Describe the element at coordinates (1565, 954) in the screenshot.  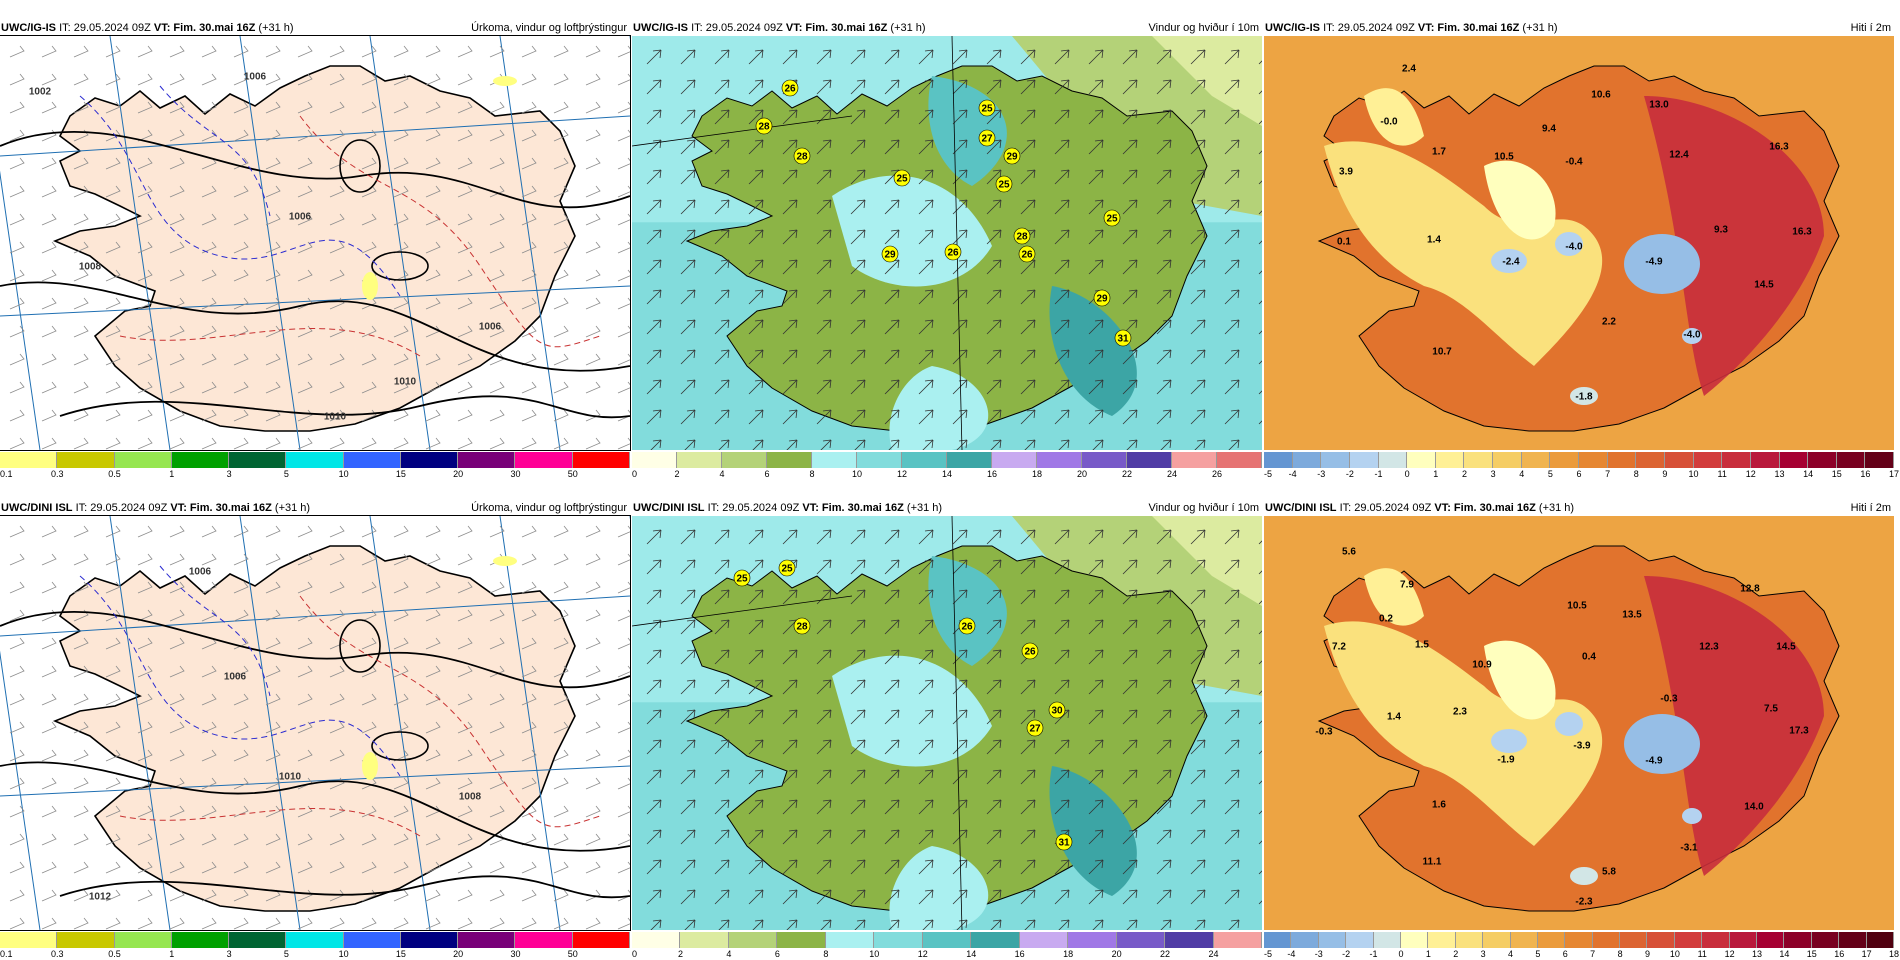
I see `colorbar-tick-label: 6` at that location.